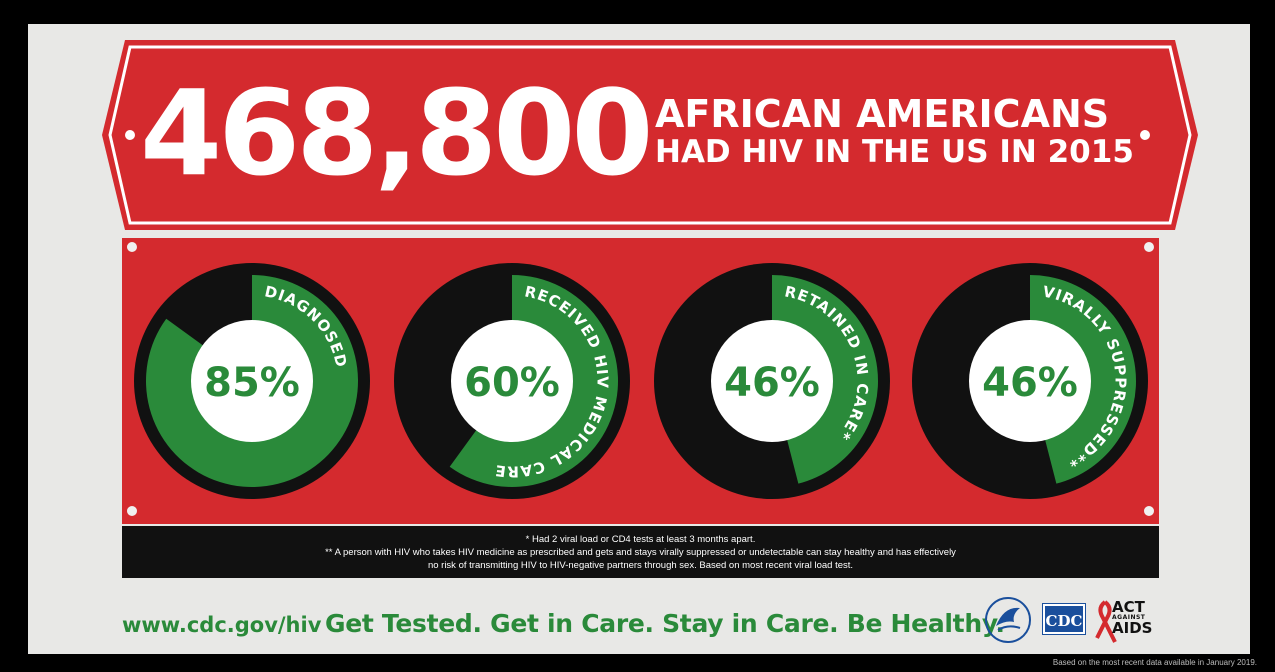  I want to click on headline-number: 468,800, so click(396, 133).